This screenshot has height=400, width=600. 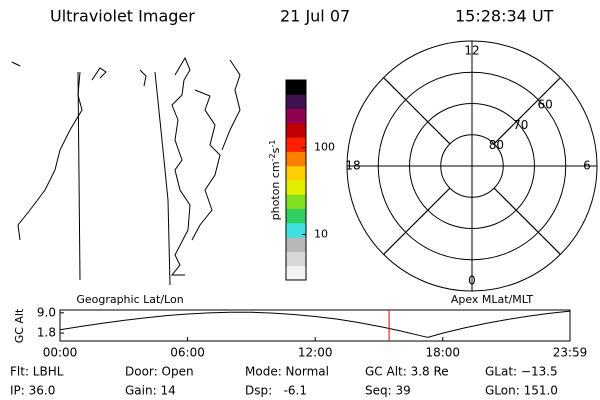 I want to click on colorbar-frame, so click(x=296, y=180).